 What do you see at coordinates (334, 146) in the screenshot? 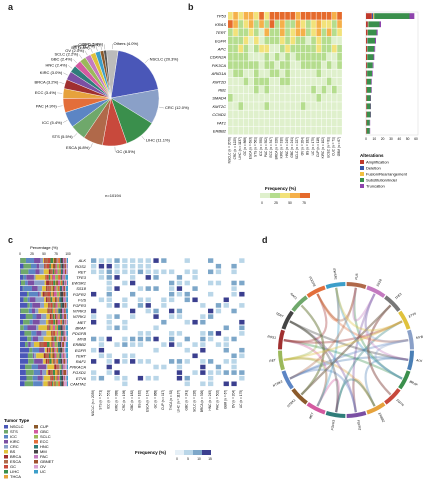
I see `heatmap-cohort-label: CUC (n = 71)` at bounding box center [334, 146].